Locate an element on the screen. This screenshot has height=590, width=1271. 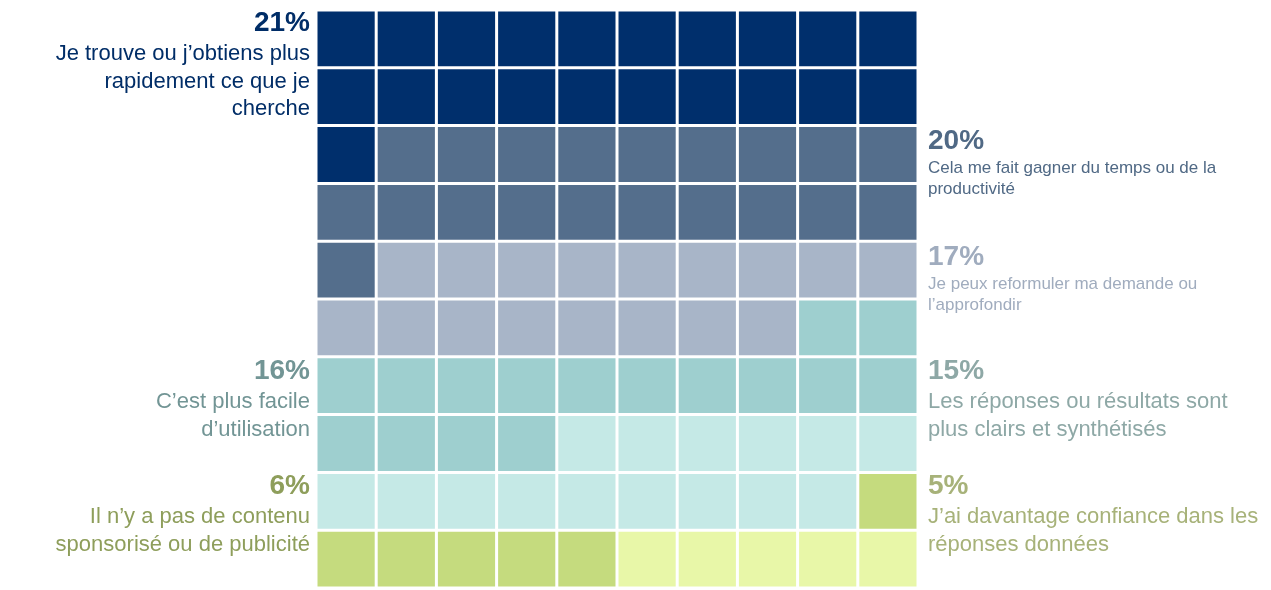
category-label: Je peux reformuler ma demande ou l’approfondir is located at coordinates (1063, 294).